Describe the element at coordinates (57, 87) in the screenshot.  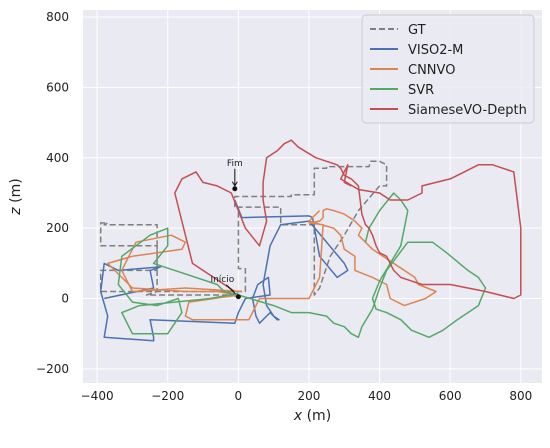
I see `y-tick-label: 600` at that location.